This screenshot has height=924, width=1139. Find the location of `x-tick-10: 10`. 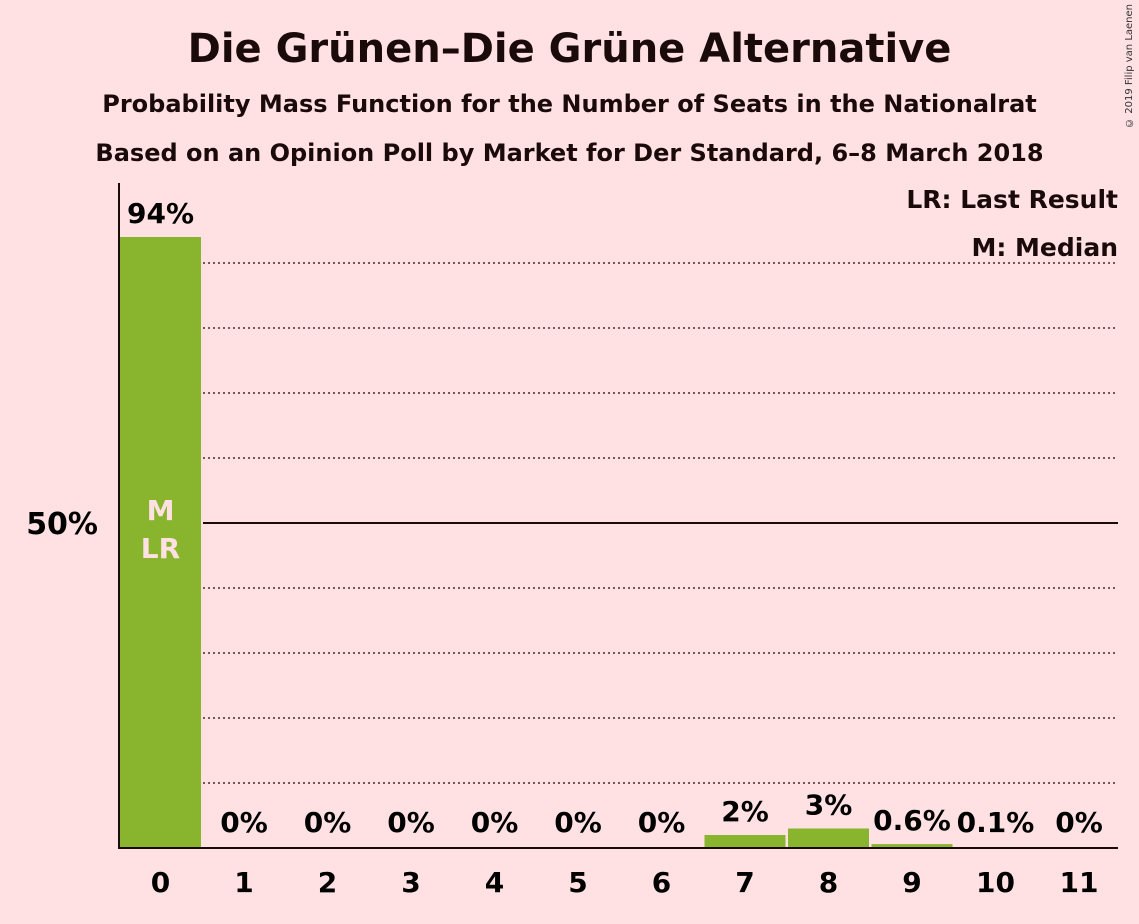

x-tick-10: 10 is located at coordinates (995, 882).